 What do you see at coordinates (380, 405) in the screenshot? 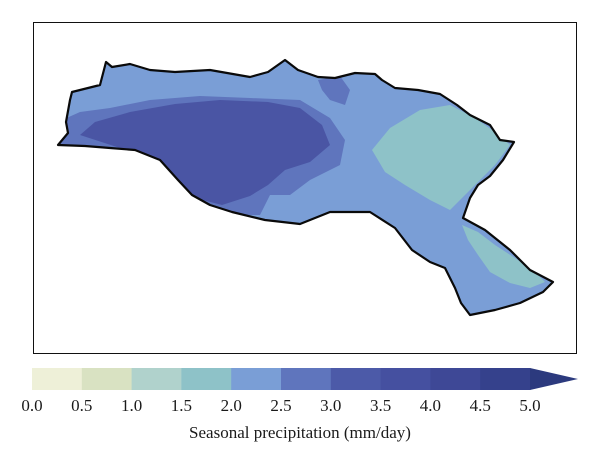
I see `colorbar-tick-label: 3.5` at bounding box center [380, 405].